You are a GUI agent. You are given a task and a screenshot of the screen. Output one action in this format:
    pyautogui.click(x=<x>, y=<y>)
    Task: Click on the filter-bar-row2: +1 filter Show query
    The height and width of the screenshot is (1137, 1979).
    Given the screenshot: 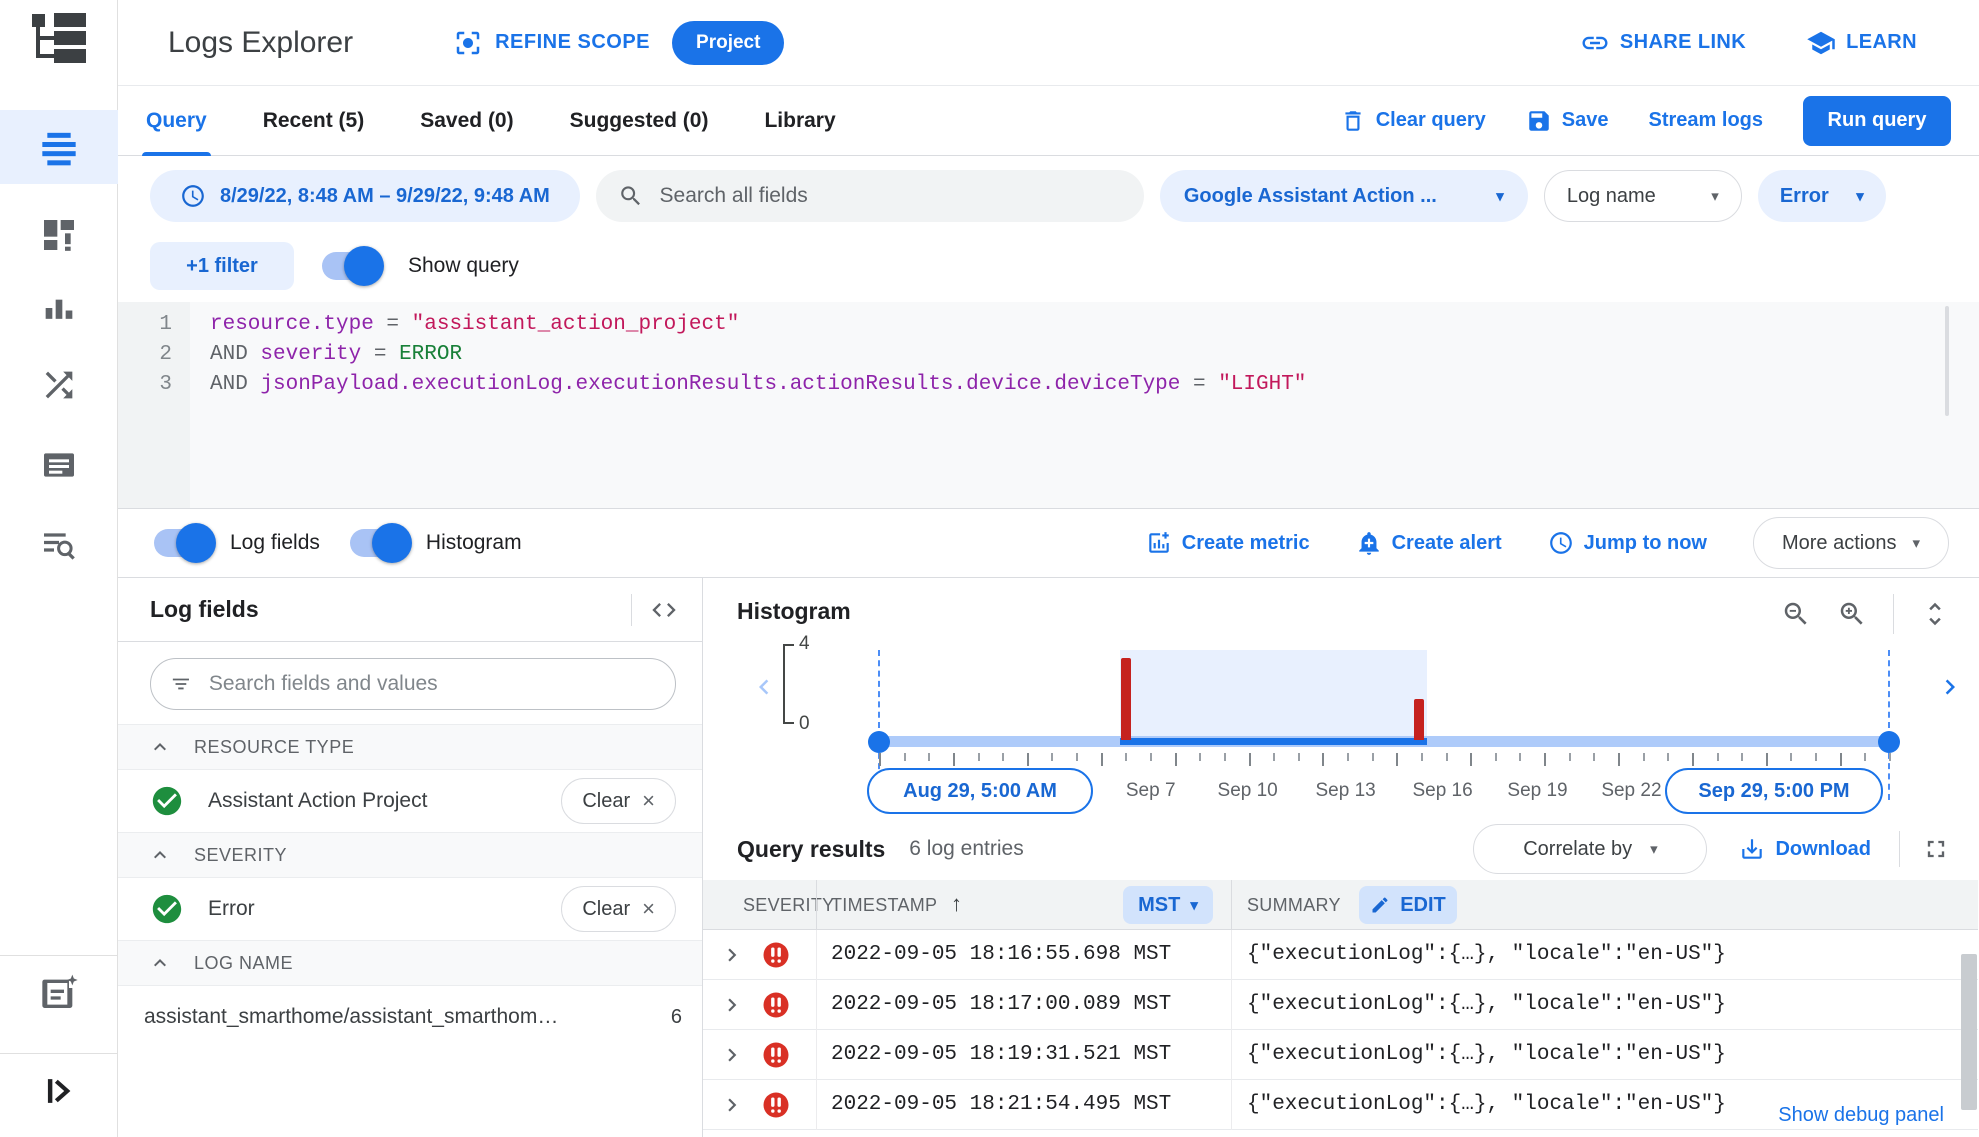 What is the action you would take?
    pyautogui.click(x=1064, y=266)
    